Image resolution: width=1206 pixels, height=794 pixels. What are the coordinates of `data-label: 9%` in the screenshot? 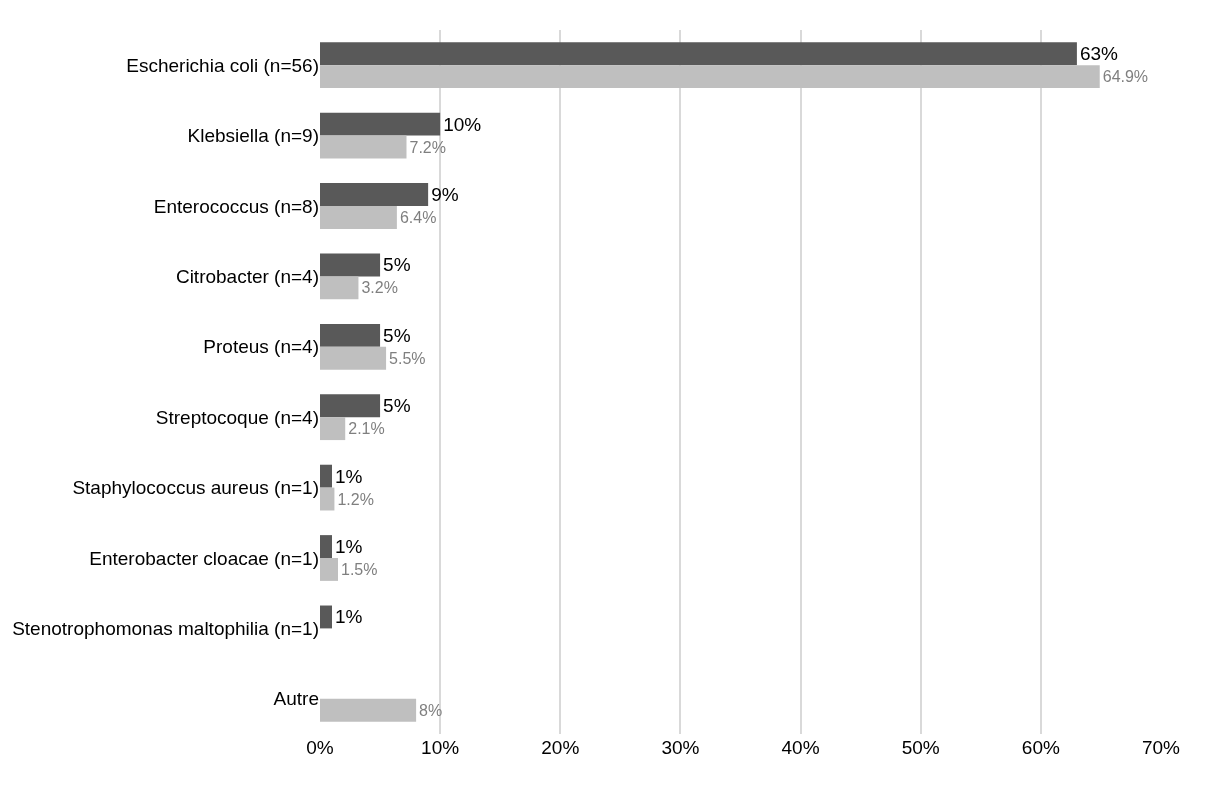 It's located at (445, 195).